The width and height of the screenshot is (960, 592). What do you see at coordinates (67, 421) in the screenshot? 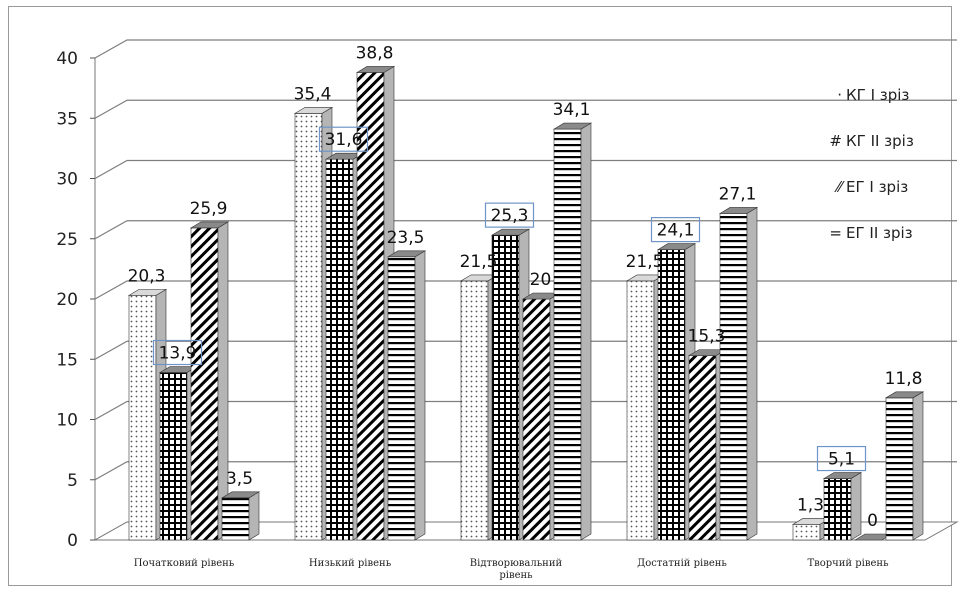
I see `y-tick-label: 10` at bounding box center [67, 421].